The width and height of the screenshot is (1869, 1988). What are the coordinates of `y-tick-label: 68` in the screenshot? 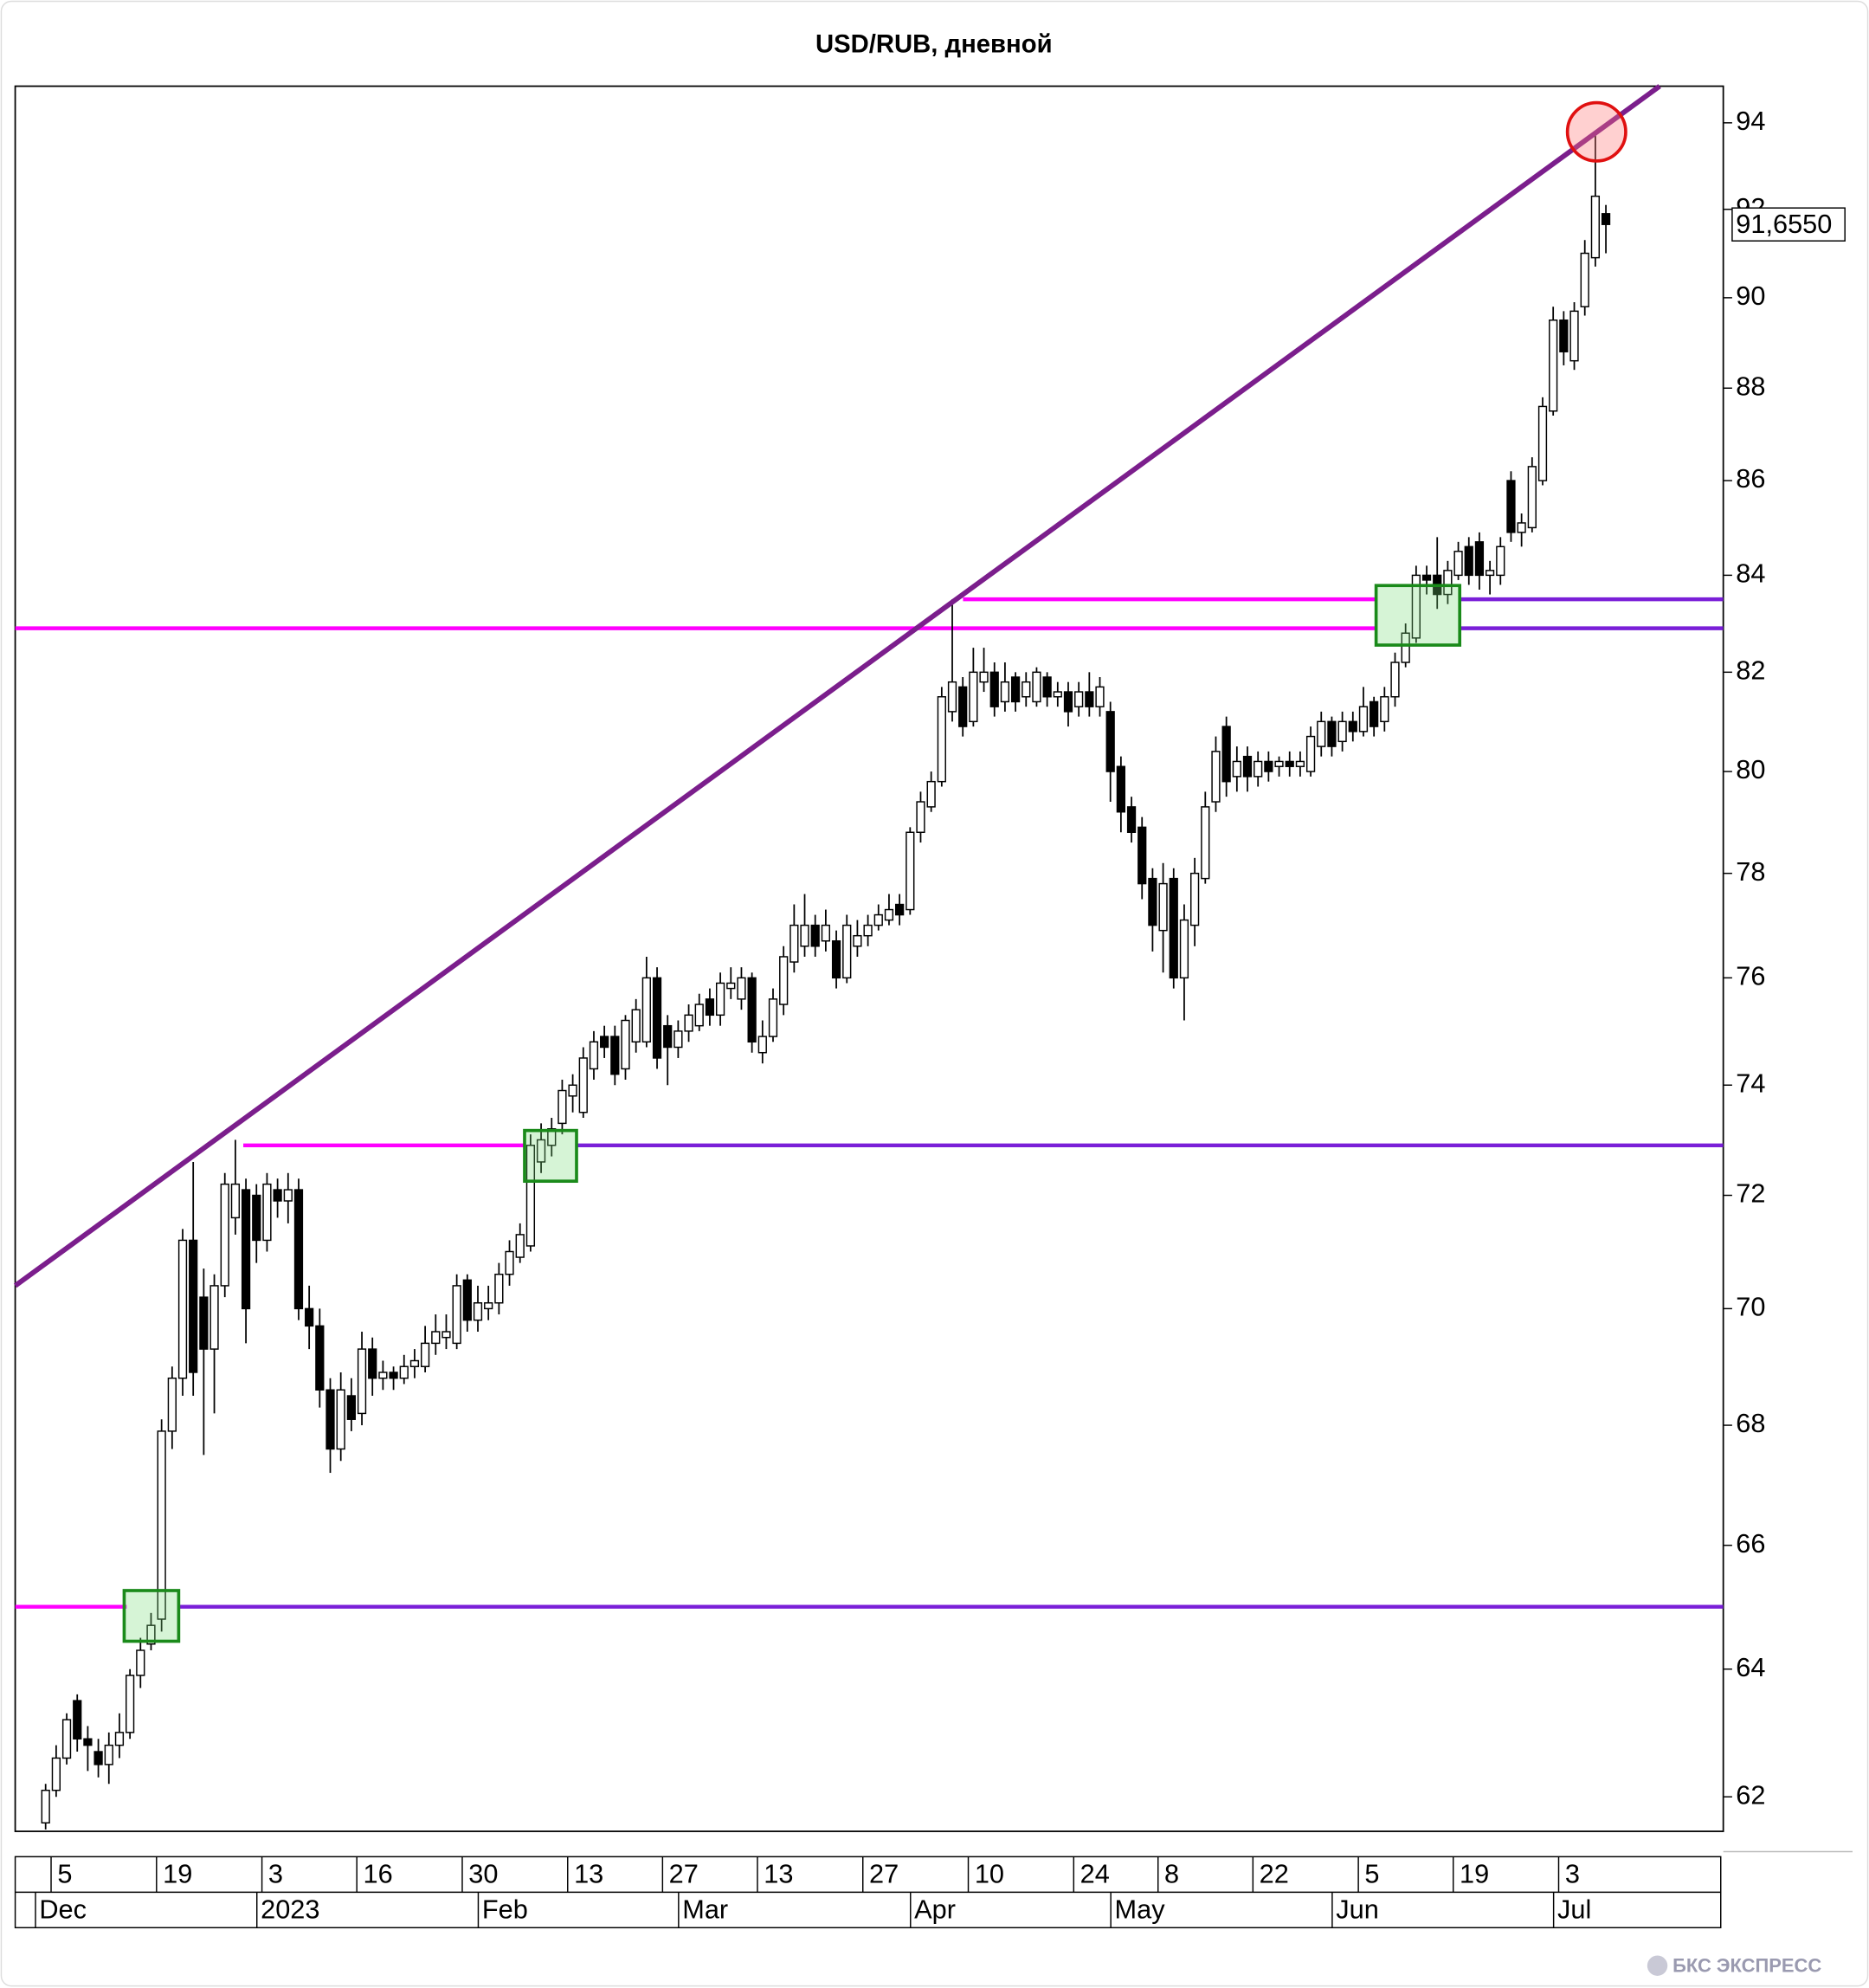 It's located at (1750, 1423).